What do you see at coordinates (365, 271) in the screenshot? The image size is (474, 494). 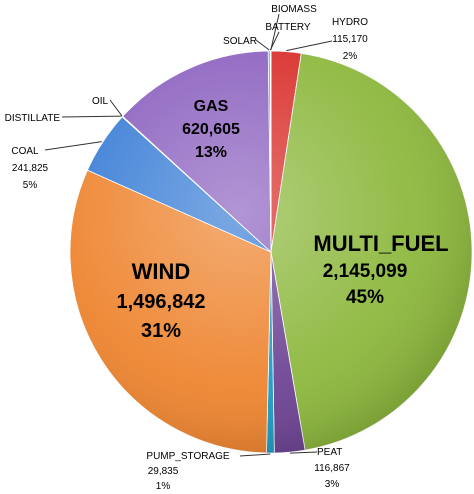 I see `slice-value-multi-fuel: 2,145,099` at bounding box center [365, 271].